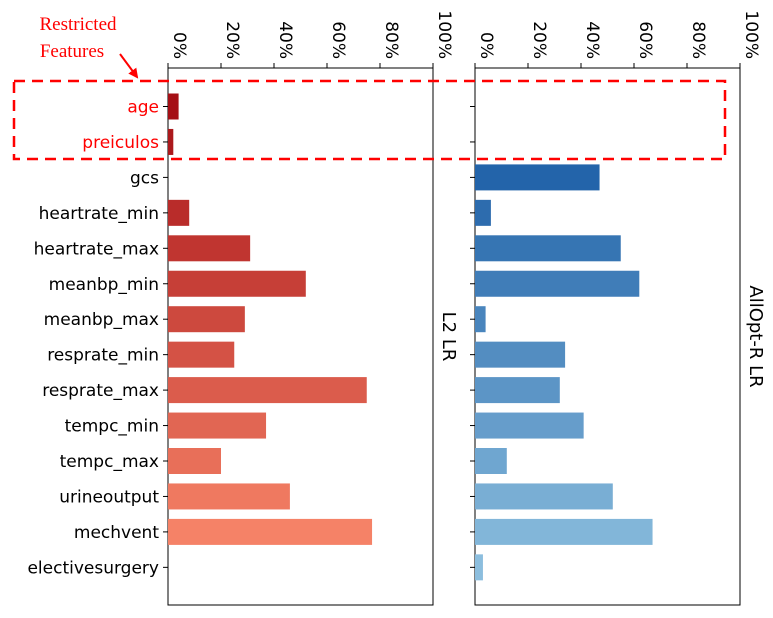  What do you see at coordinates (486, 45) in the screenshot?
I see `x-tick-label-allopt-r-lr-0: 0%` at bounding box center [486, 45].